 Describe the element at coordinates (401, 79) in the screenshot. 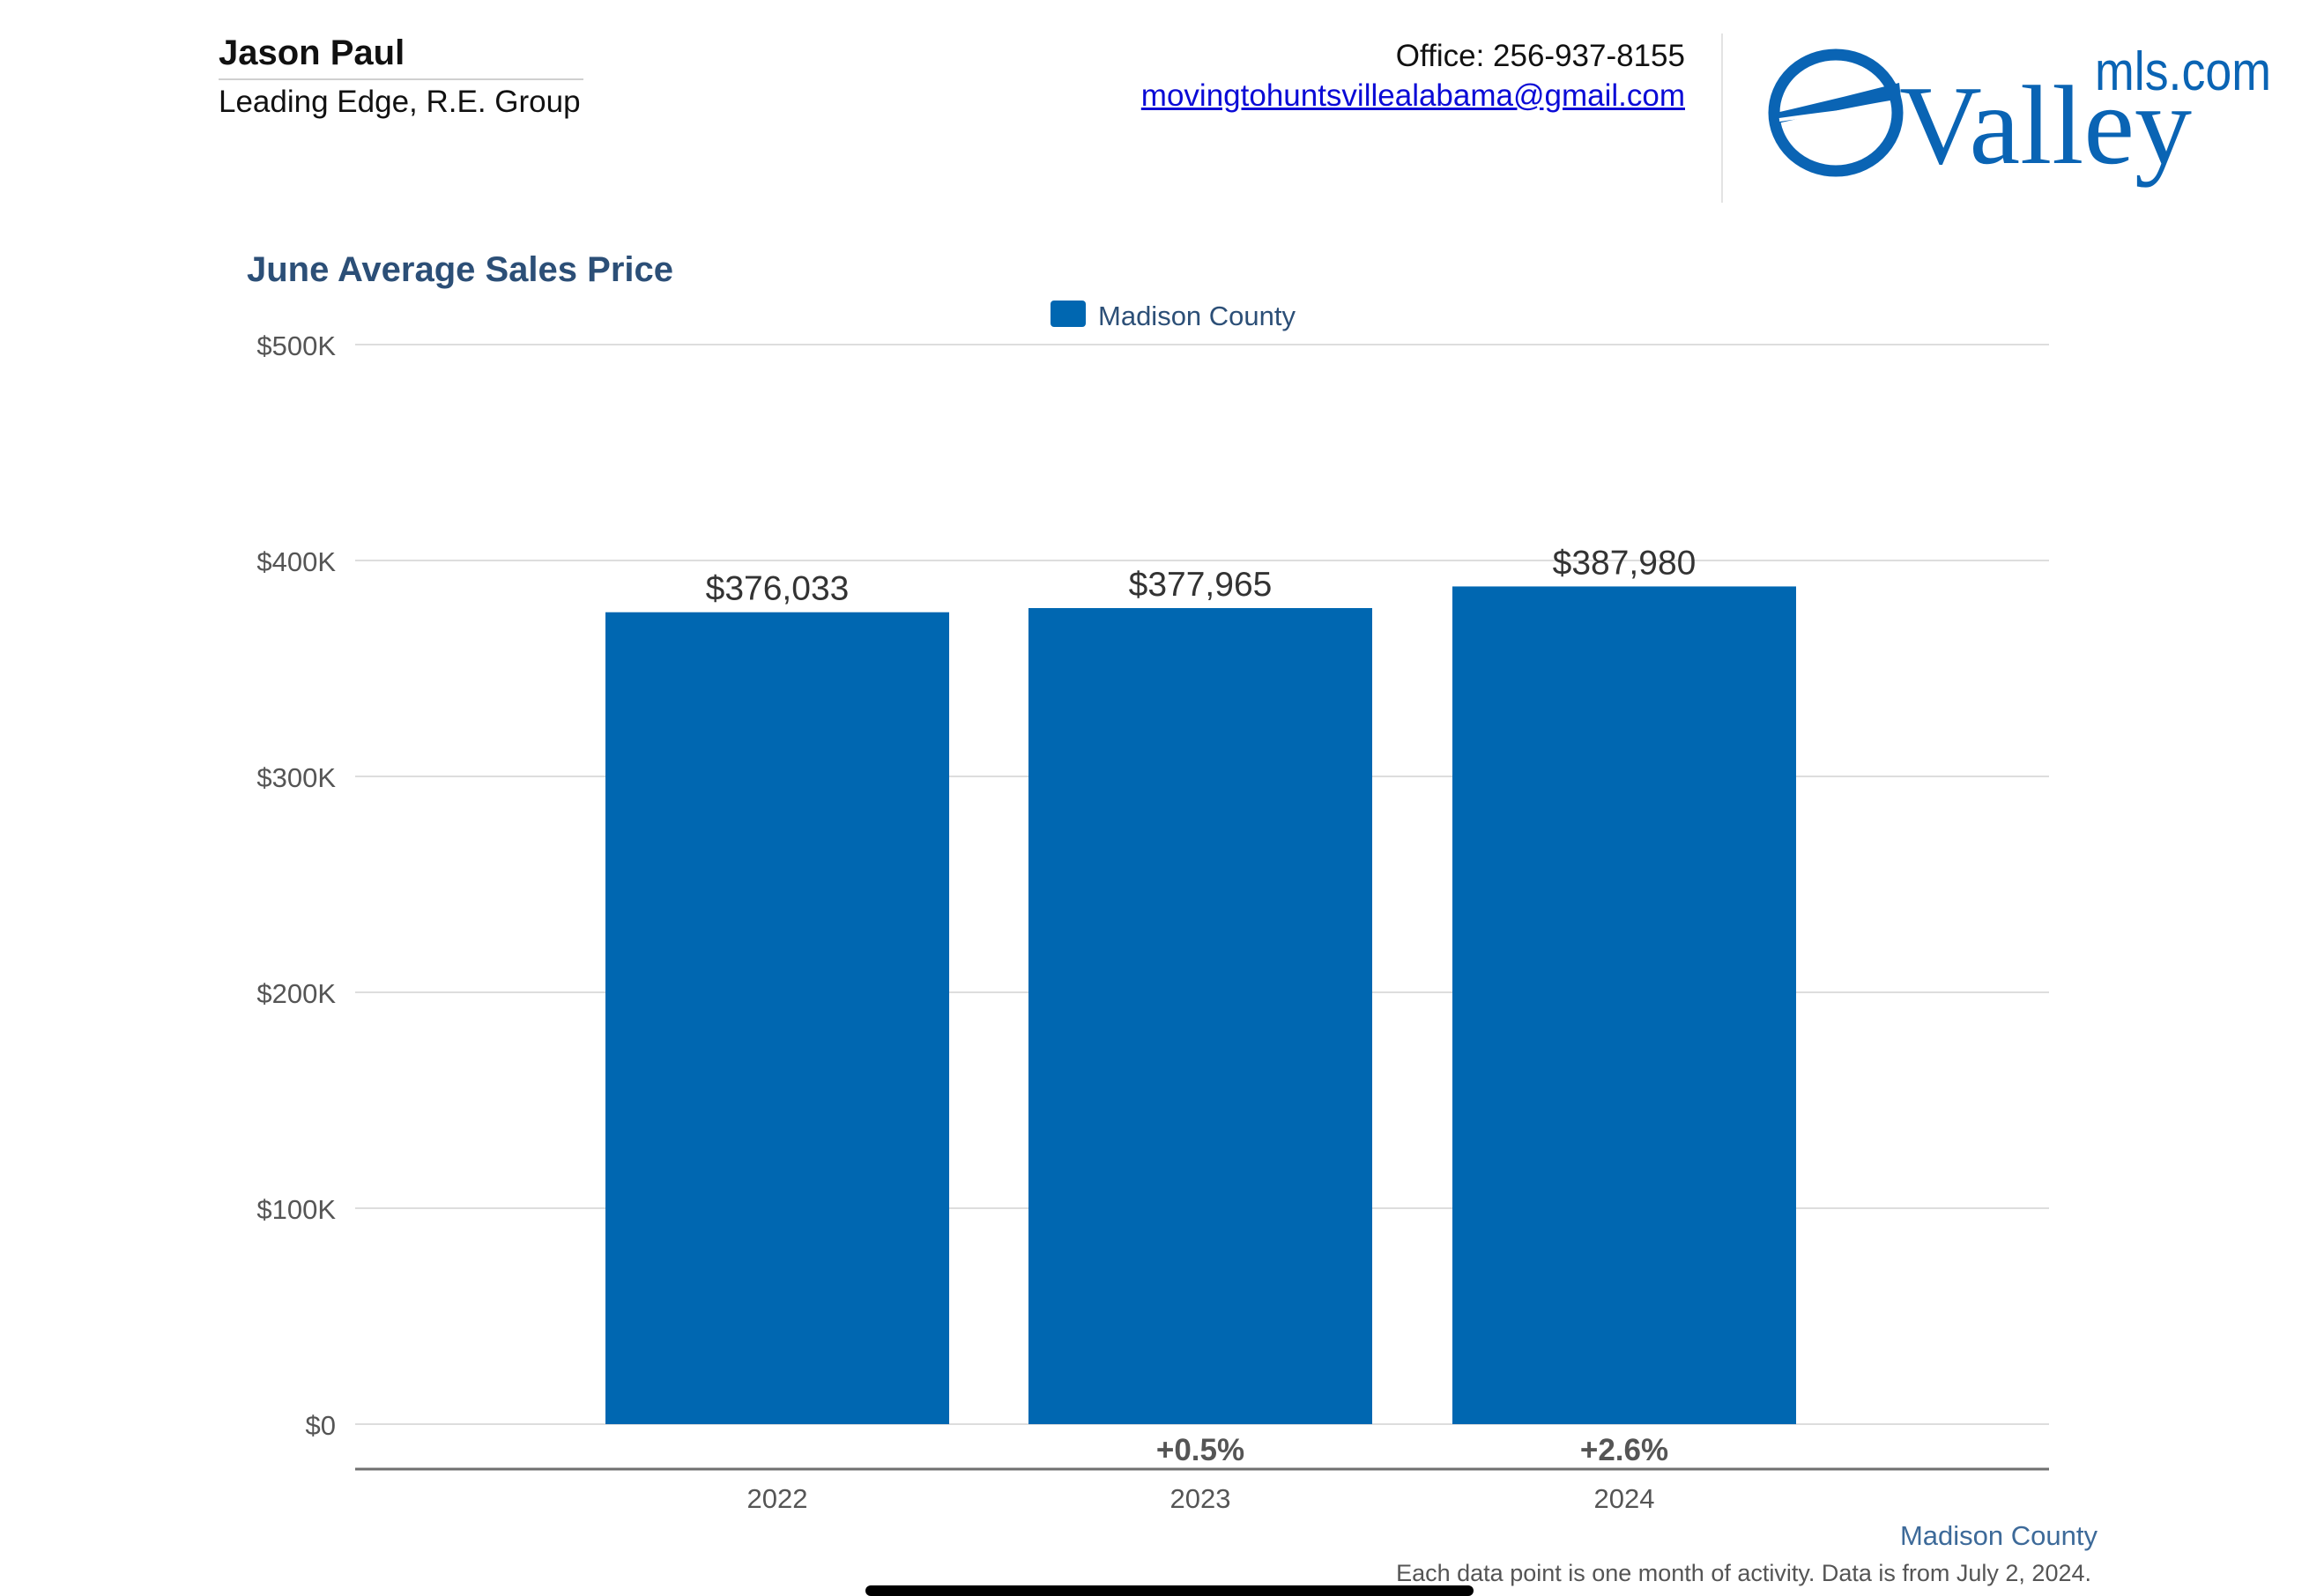

I see `agent-name-divider` at that location.